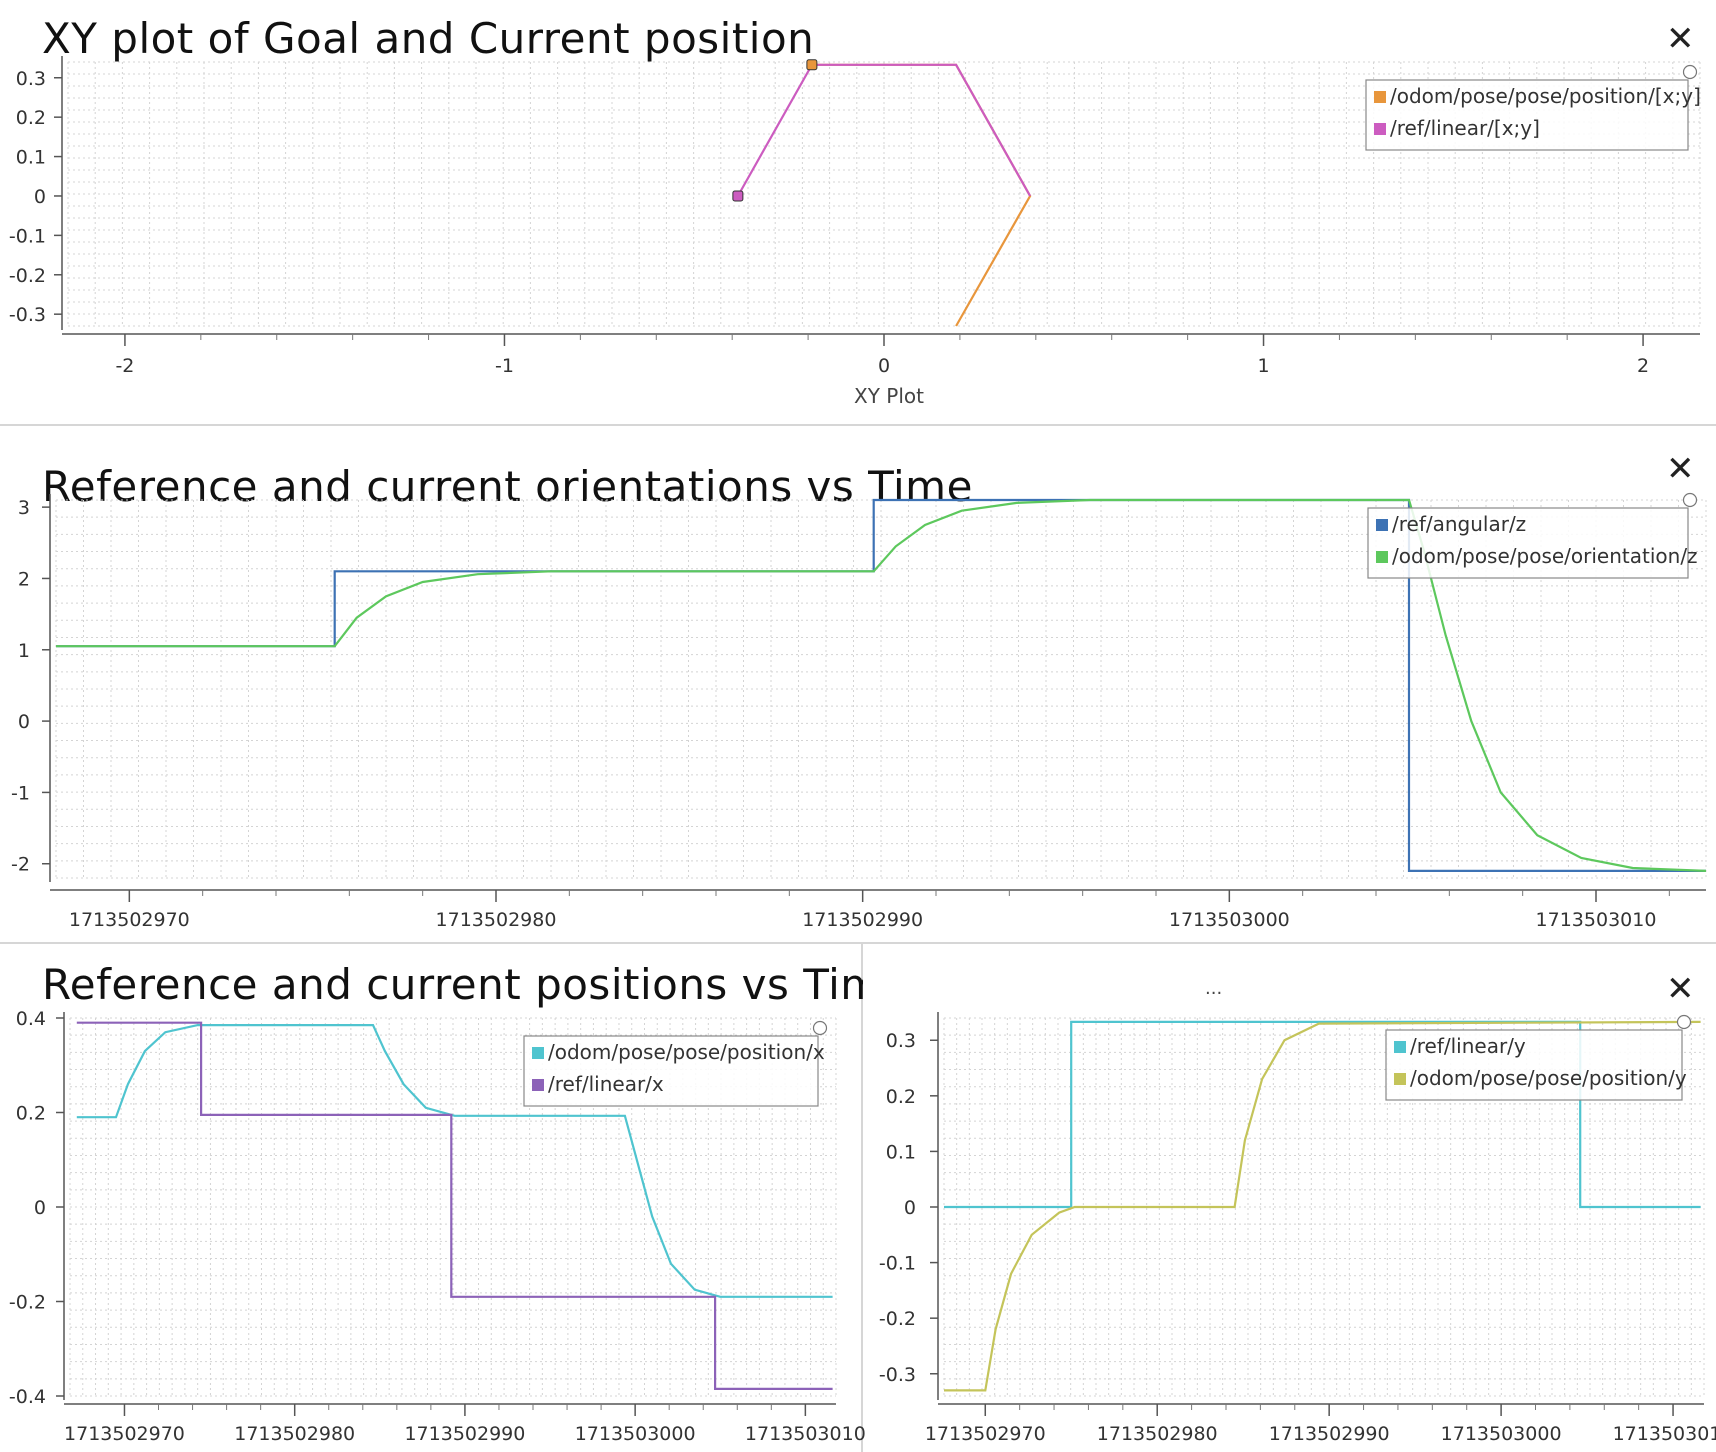  I want to click on x-tick-label: -1, so click(504, 366).